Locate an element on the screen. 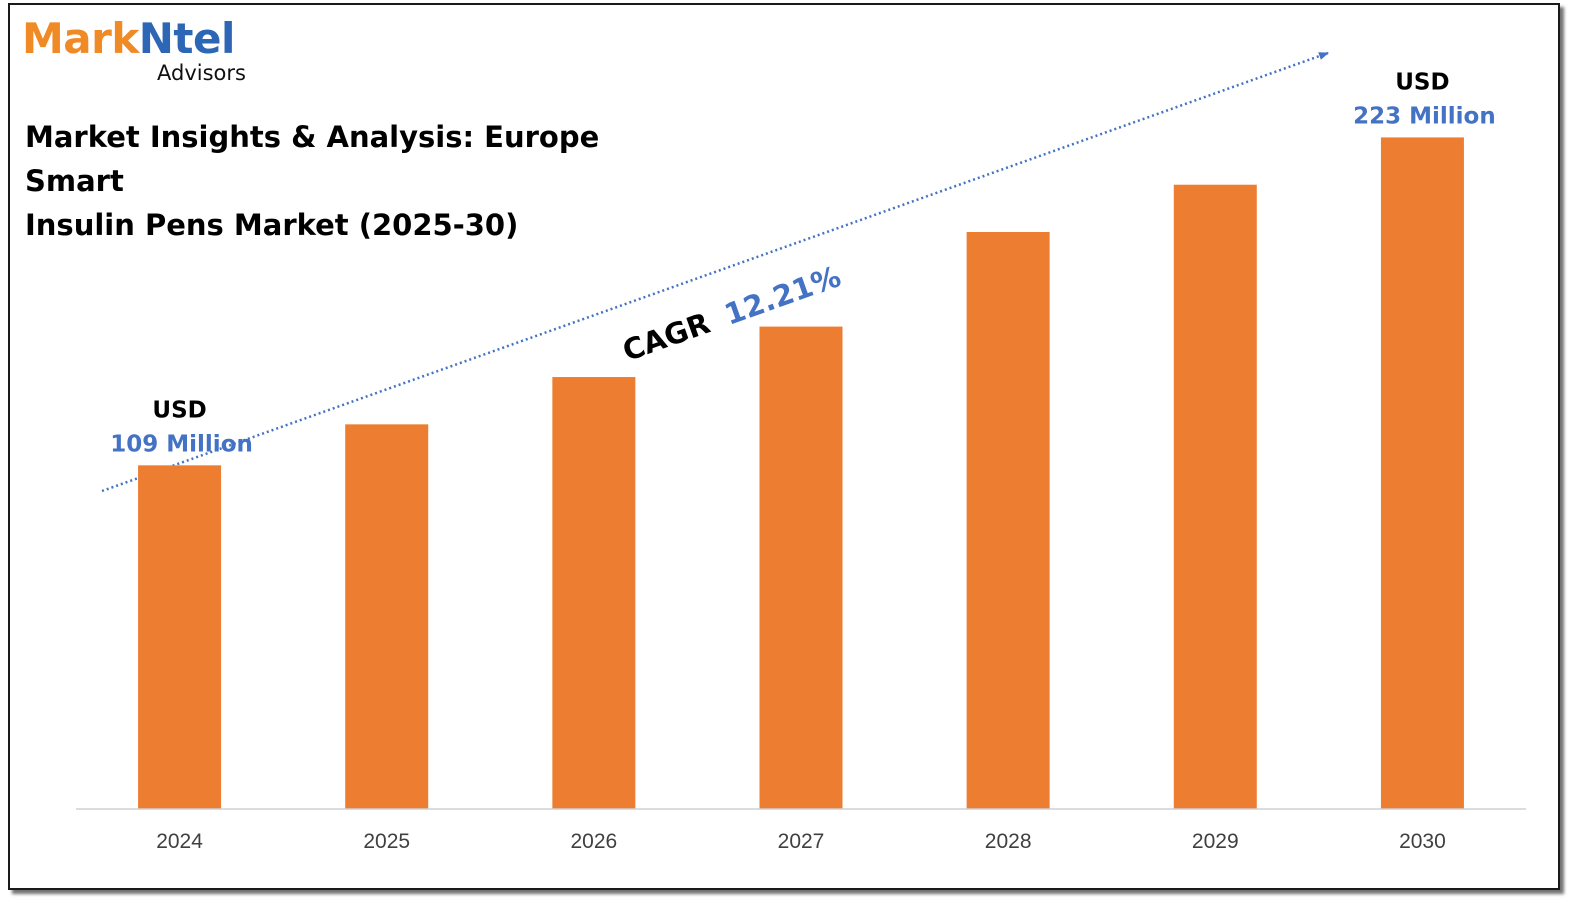 The height and width of the screenshot is (907, 1575). logo-wordmark: MarkNtel is located at coordinates (128, 39).